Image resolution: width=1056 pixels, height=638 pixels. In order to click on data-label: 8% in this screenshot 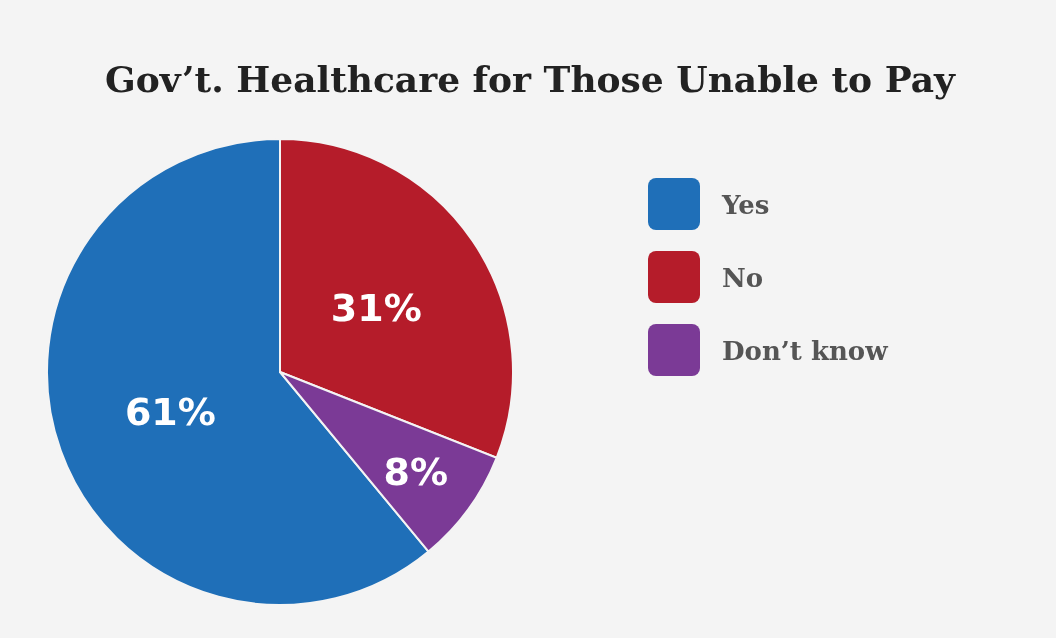, I will do `click(415, 471)`.